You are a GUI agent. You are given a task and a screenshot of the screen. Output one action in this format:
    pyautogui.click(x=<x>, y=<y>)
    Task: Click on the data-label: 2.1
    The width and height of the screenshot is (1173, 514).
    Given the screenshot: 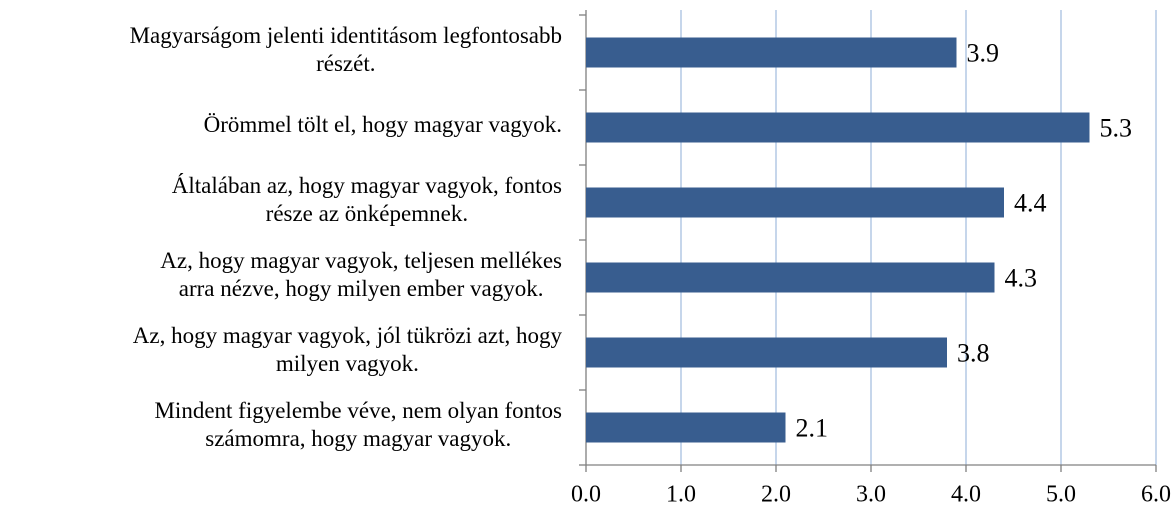 What is the action you would take?
    pyautogui.click(x=812, y=427)
    